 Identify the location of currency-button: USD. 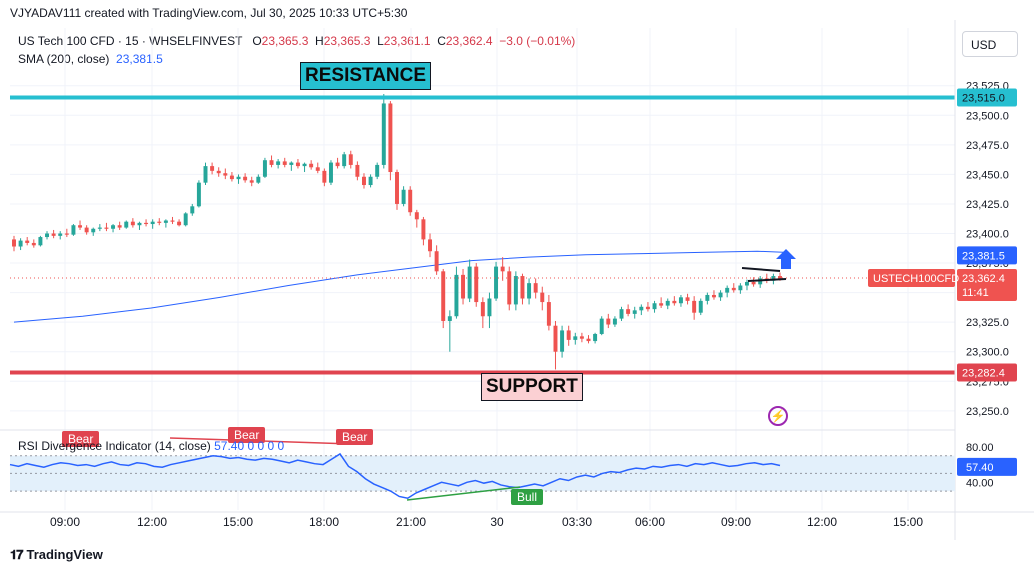
(990, 44).